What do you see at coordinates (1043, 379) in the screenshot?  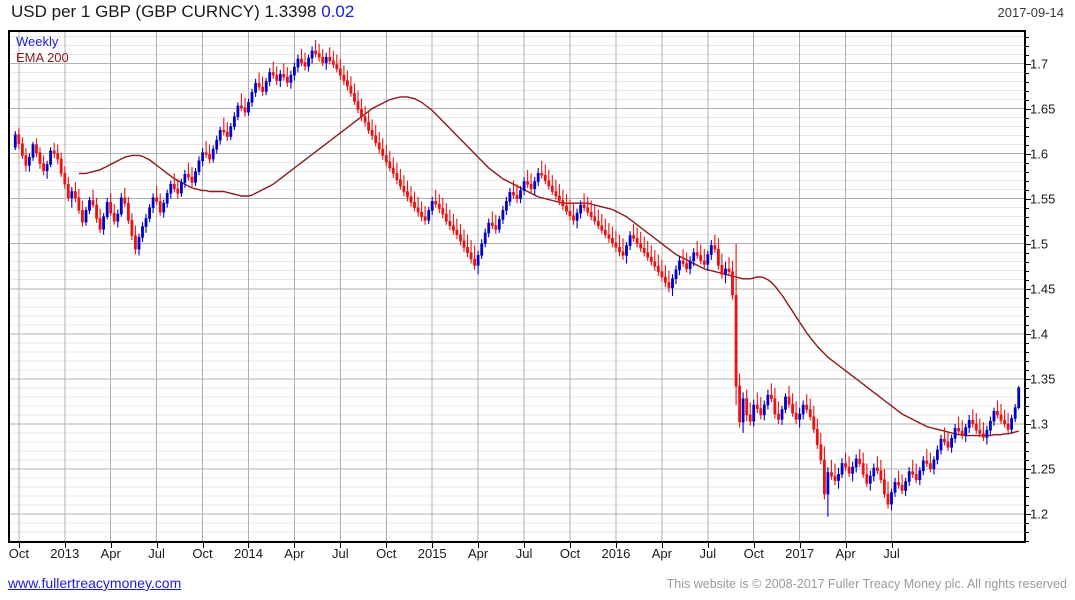 I see `y-axis-label: 1.35` at bounding box center [1043, 379].